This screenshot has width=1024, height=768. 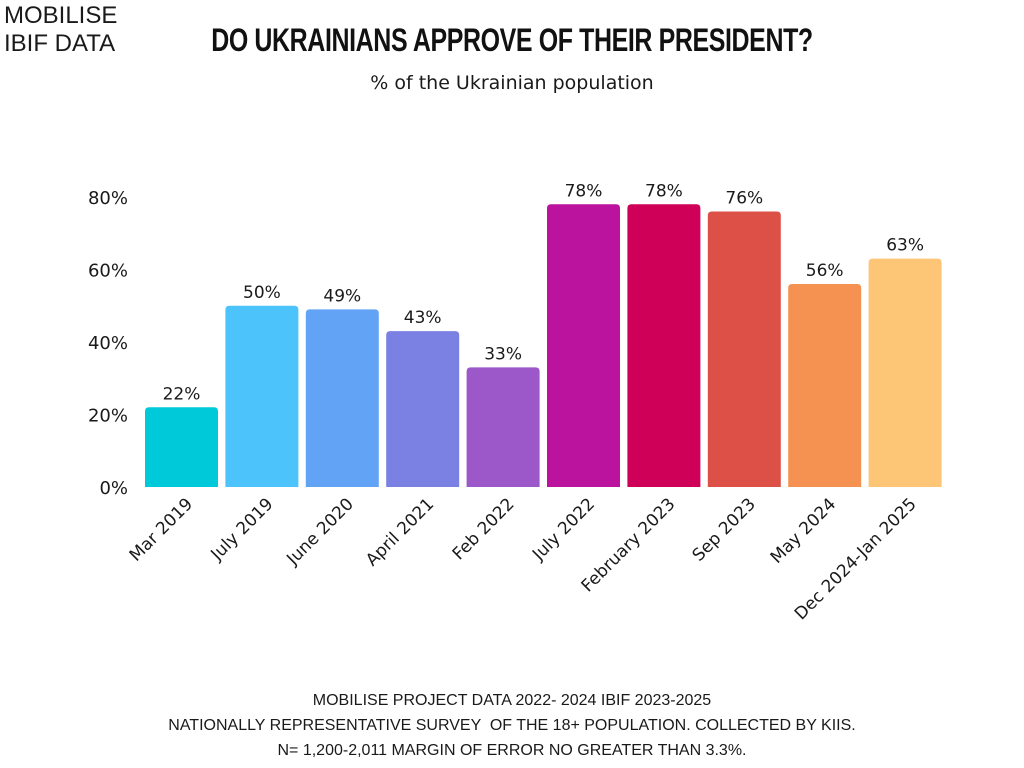 I want to click on y-tick-label: 20%, so click(x=108, y=416).